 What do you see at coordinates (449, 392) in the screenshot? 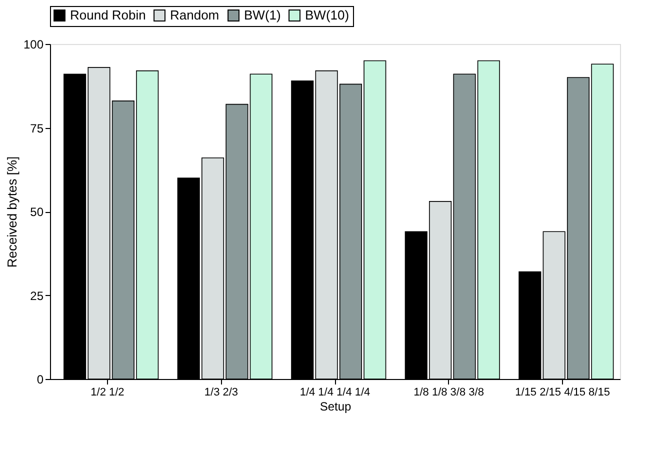
I see `x-tick-label: 1/8 1/8 3/8 3/8` at bounding box center [449, 392].